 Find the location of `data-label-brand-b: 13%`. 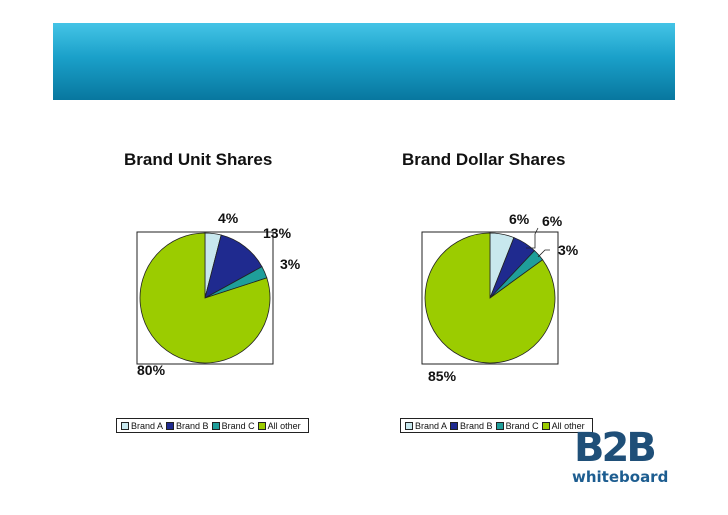

data-label-brand-b: 13% is located at coordinates (277, 233).